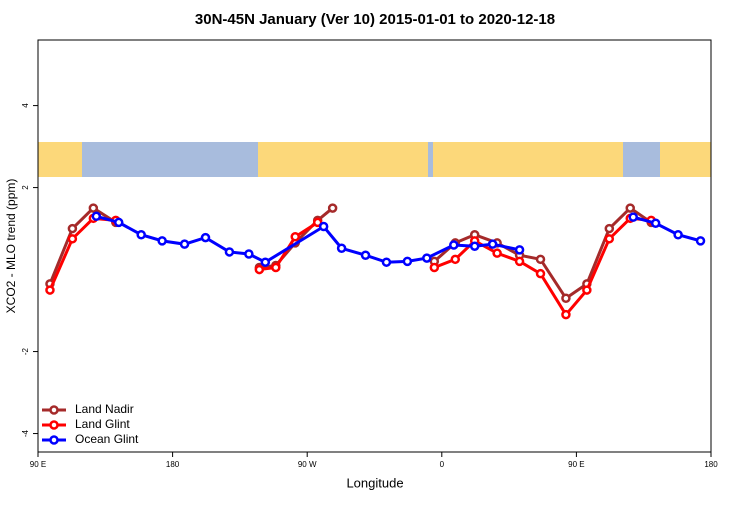 Image resolution: width=750 pixels, height=505 pixels. I want to click on legend-label: Ocean Glint, so click(107, 439).